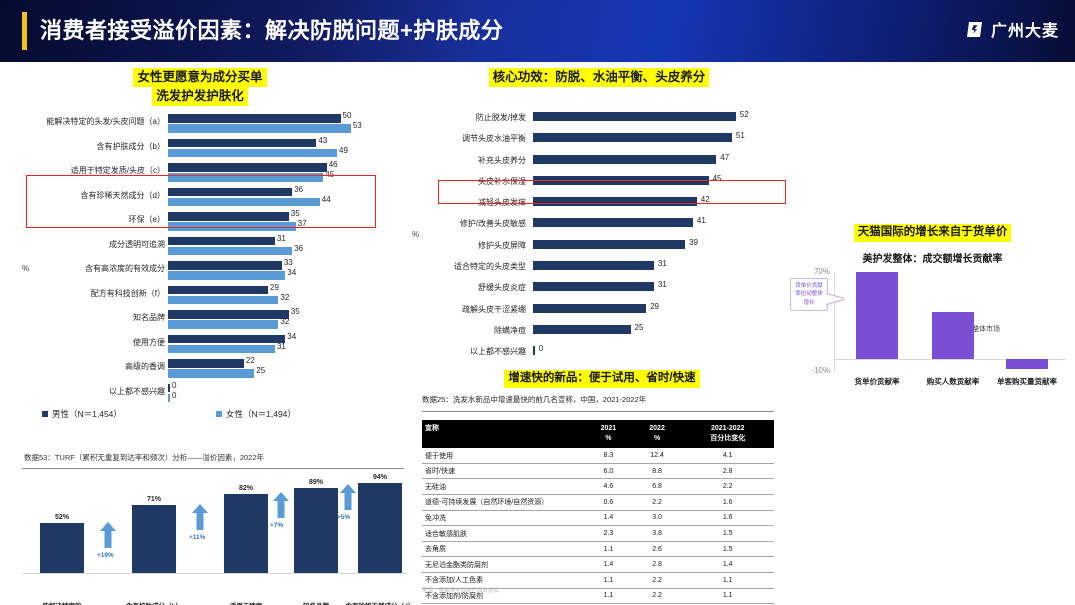 Image resolution: width=1075 pixels, height=605 pixels. Describe the element at coordinates (657, 487) in the screenshot. I see `table-cell: 6.8` at that location.